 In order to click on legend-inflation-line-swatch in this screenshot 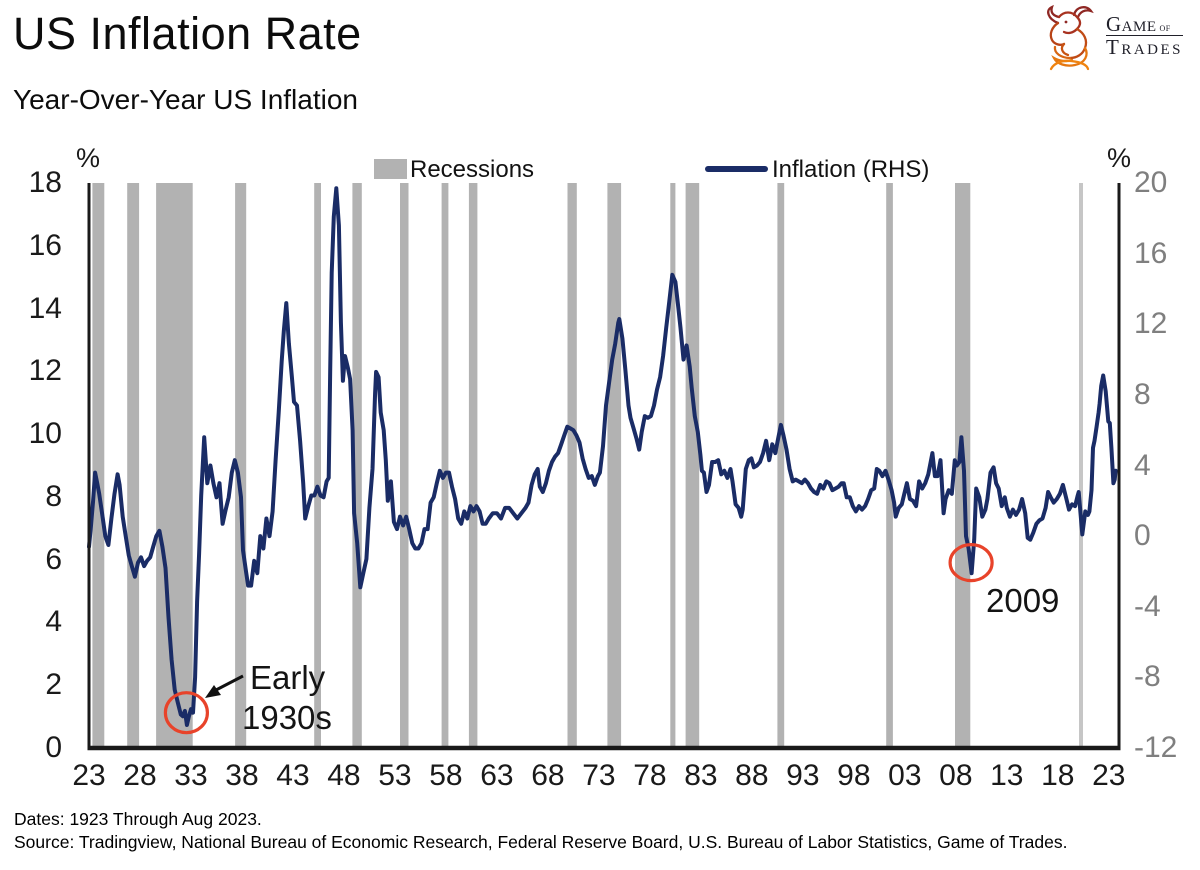, I will do `click(736, 169)`.